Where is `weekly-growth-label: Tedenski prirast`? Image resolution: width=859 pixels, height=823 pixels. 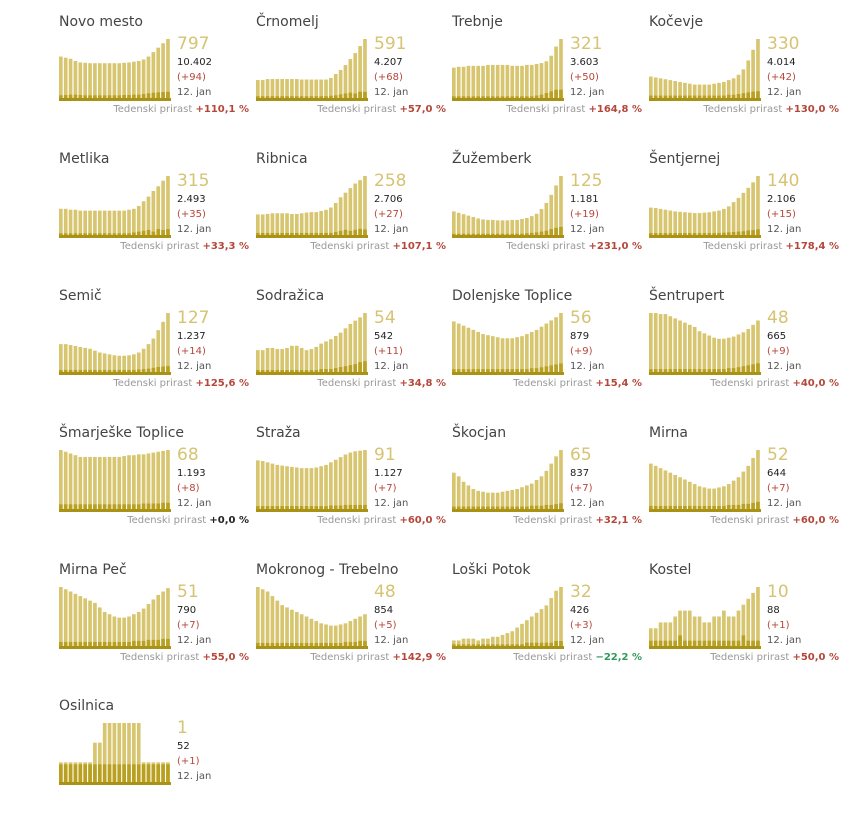
weekly-growth-label: Tedenski prirast is located at coordinates (351, 657).